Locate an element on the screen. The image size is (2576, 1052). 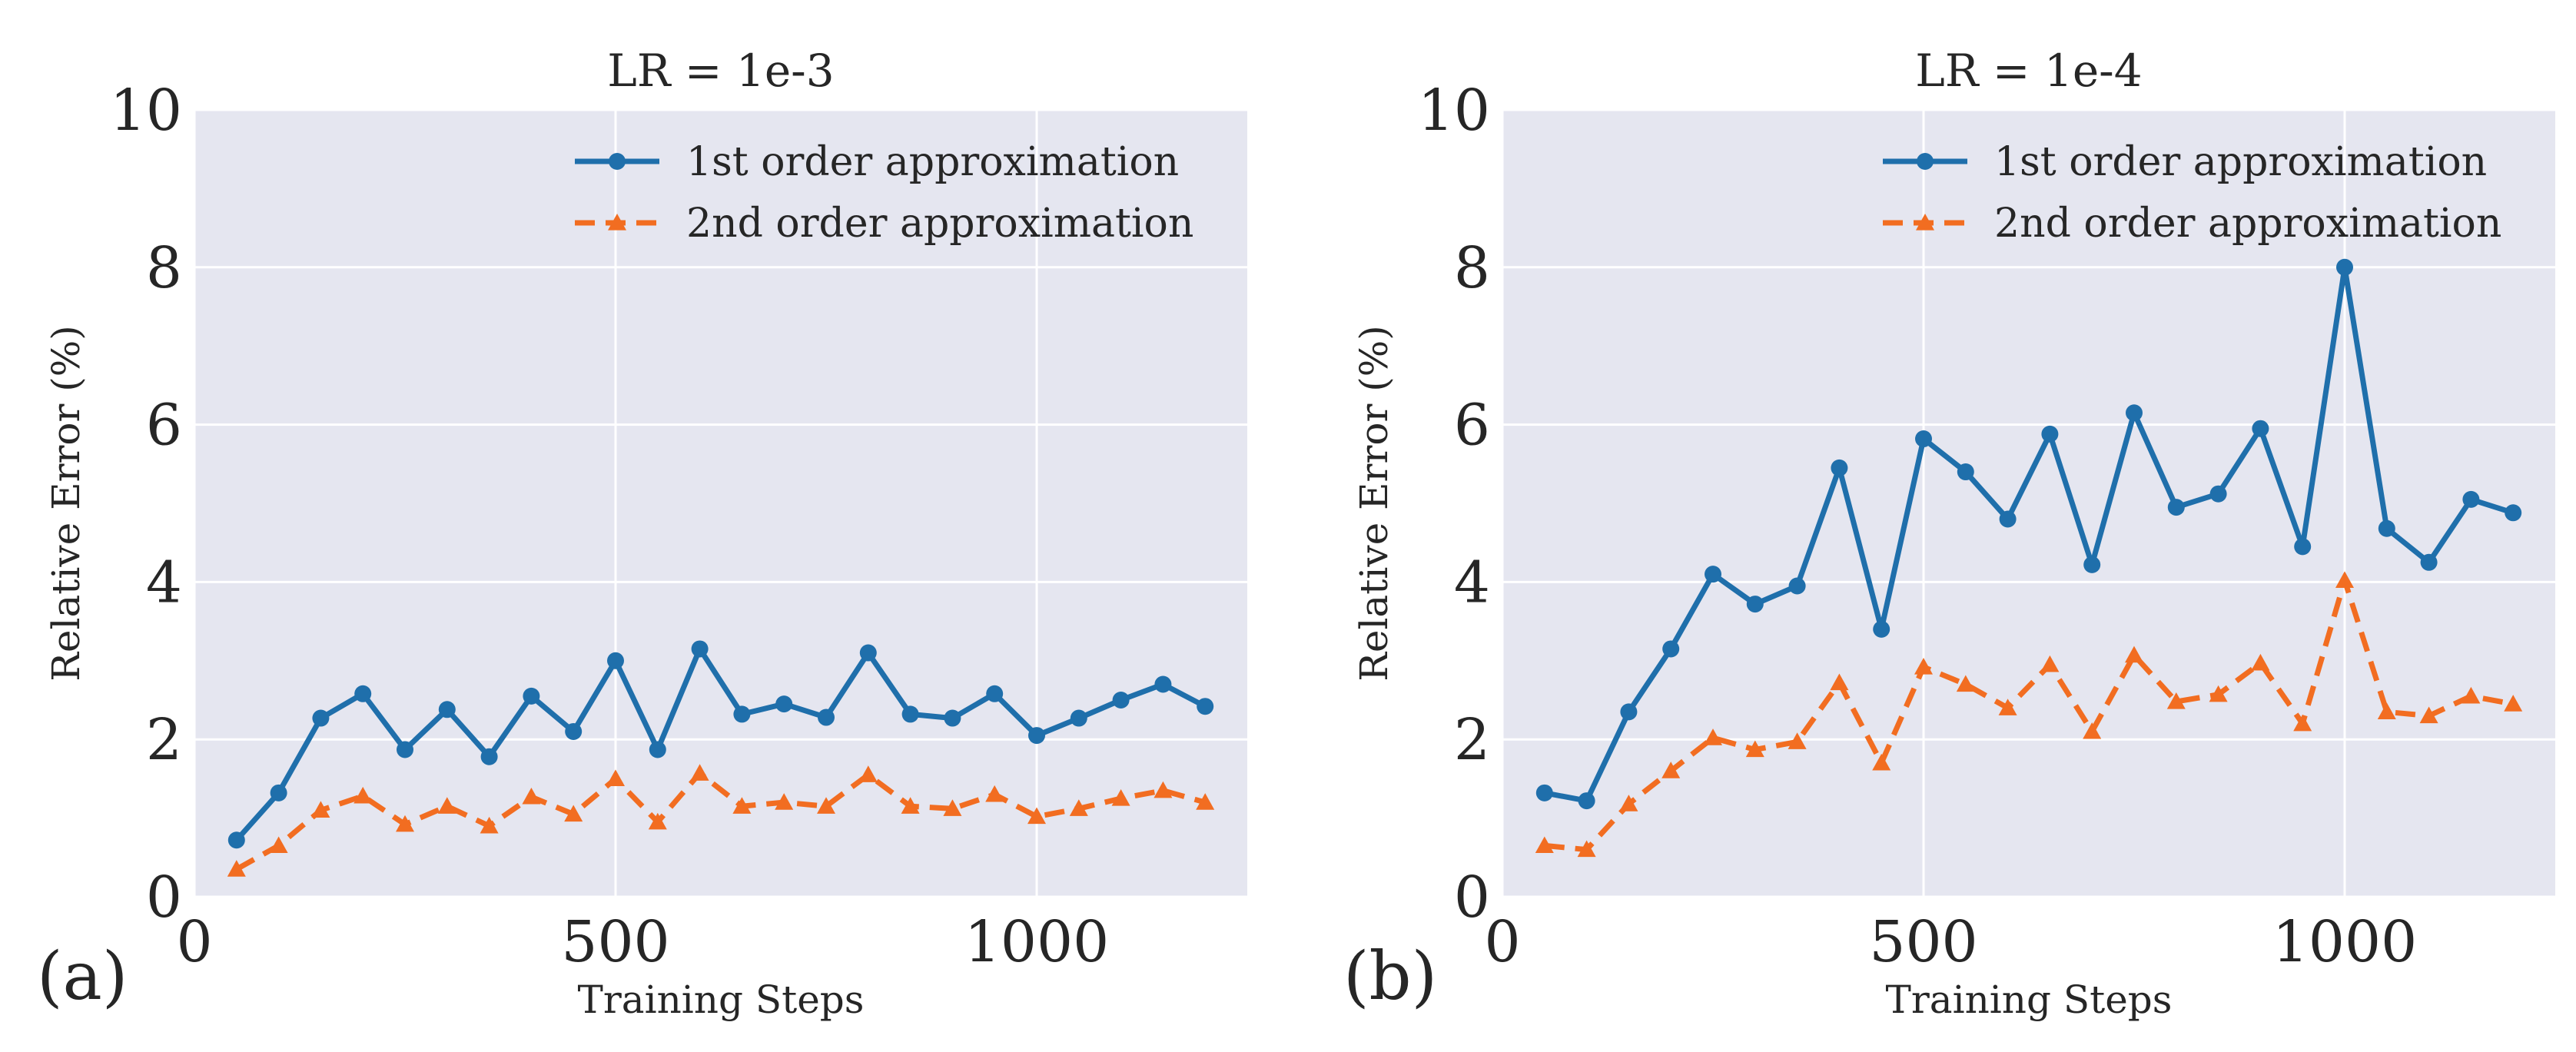
x-tick-label: 1000 is located at coordinates (2344, 942).